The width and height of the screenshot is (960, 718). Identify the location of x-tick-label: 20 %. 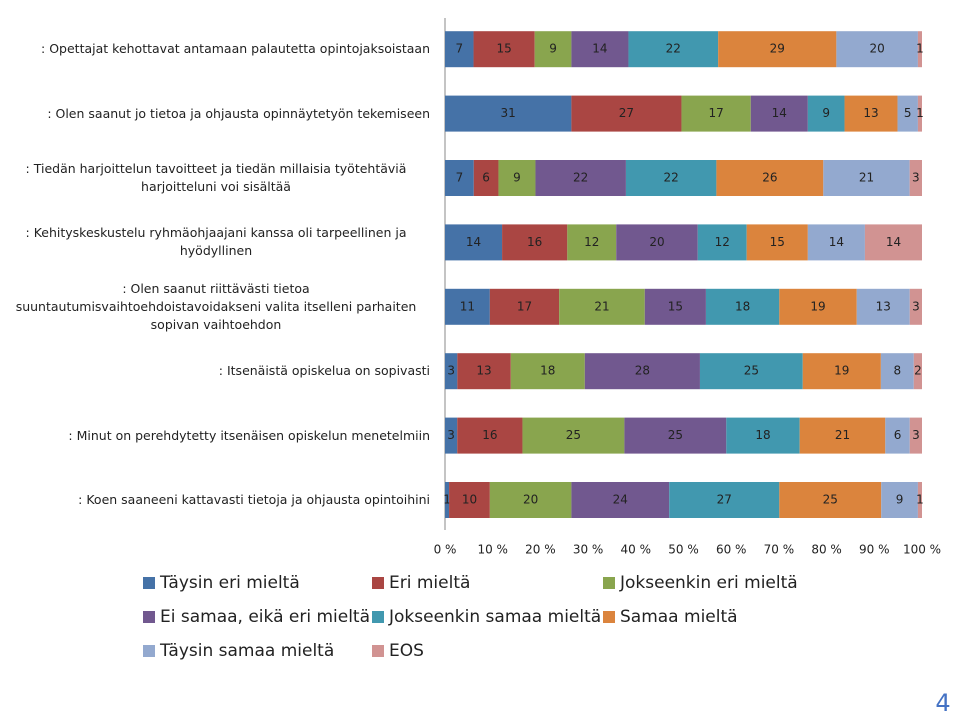
(540, 550).